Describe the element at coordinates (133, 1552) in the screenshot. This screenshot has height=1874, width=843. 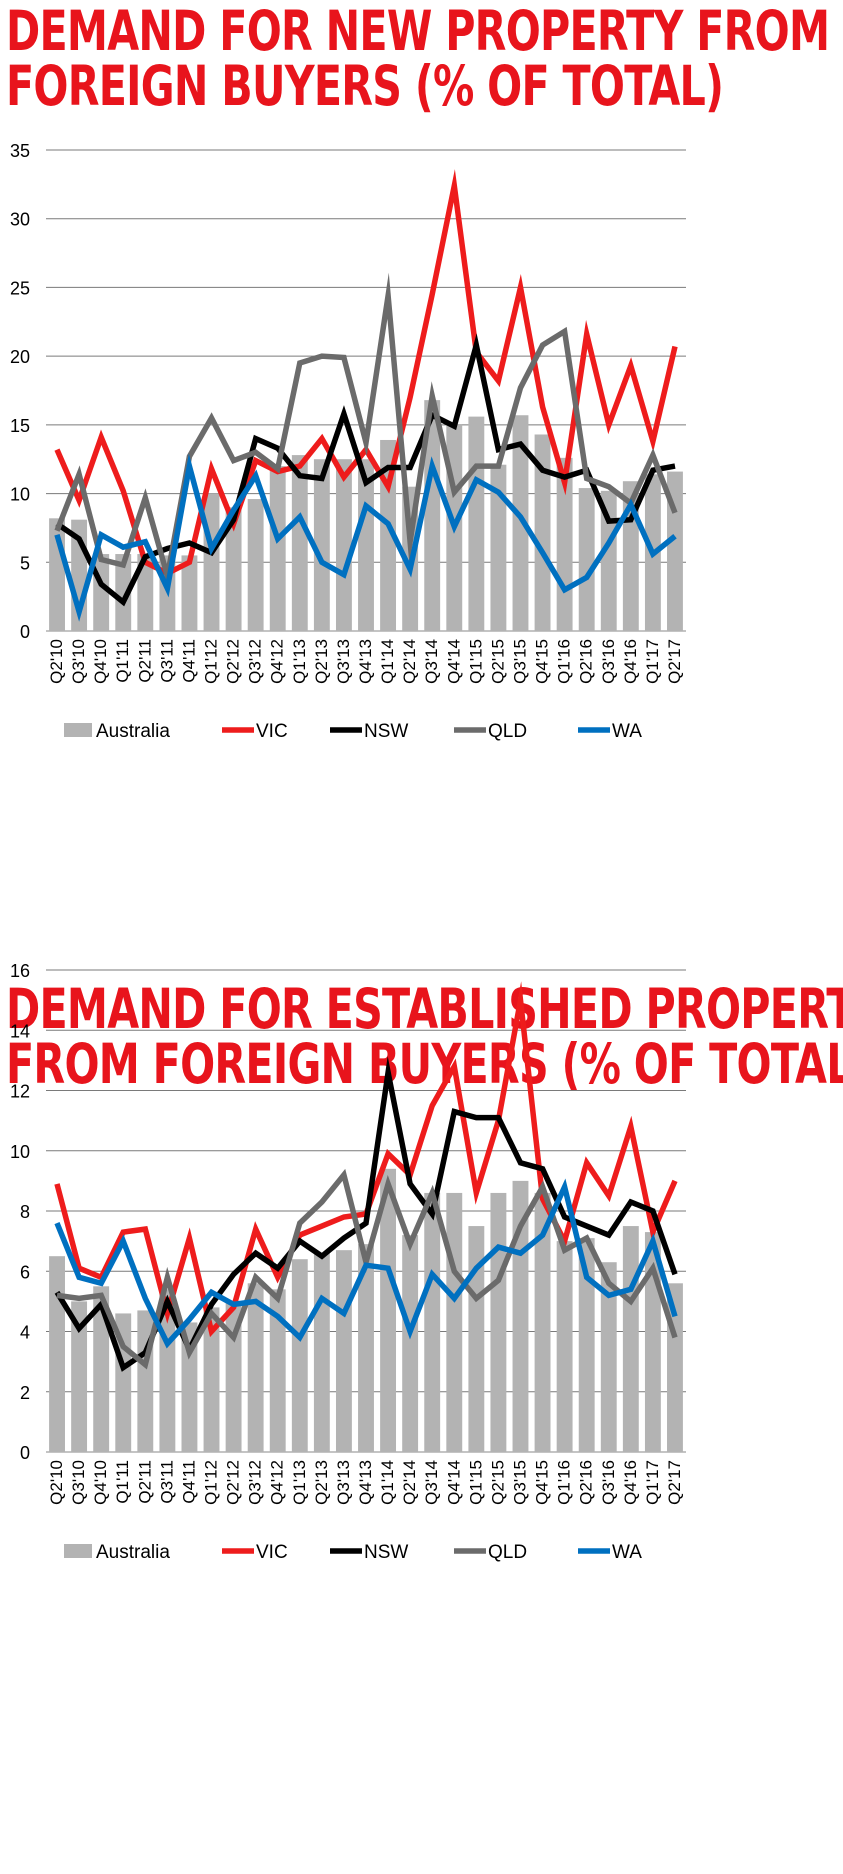
I see `legend-label-australia: Australia` at that location.